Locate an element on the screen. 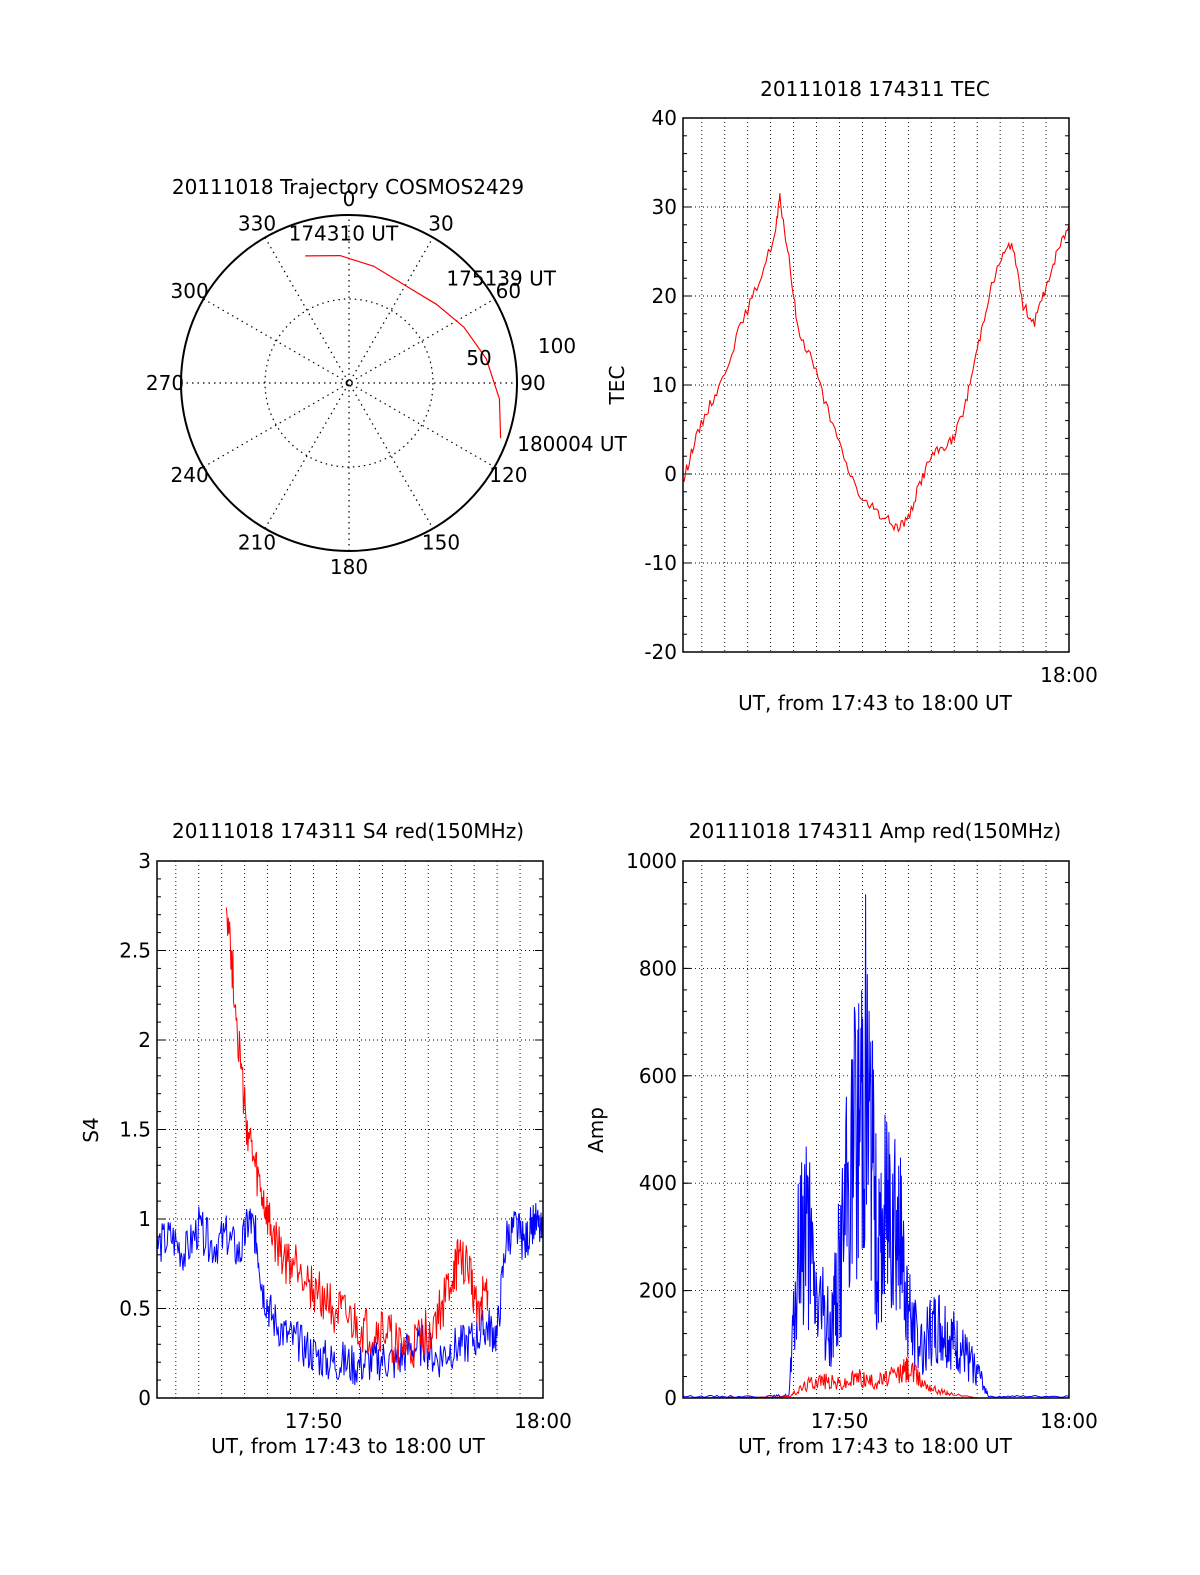 This screenshot has height=1575, width=1200. azimuth-label: 120 is located at coordinates (508, 475).